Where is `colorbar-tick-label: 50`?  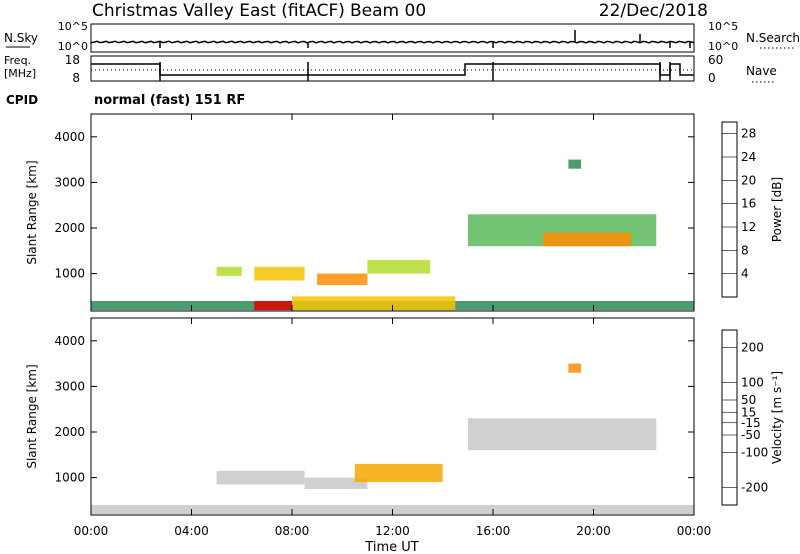
colorbar-tick-label: 50 is located at coordinates (748, 400).